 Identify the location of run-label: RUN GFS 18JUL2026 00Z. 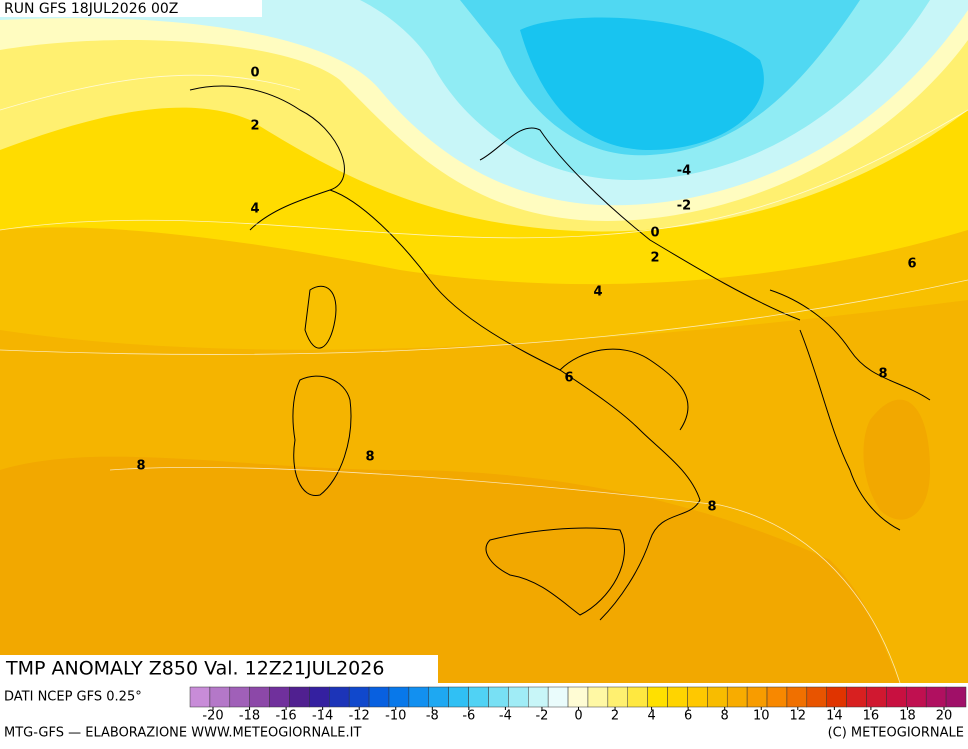
(91, 9).